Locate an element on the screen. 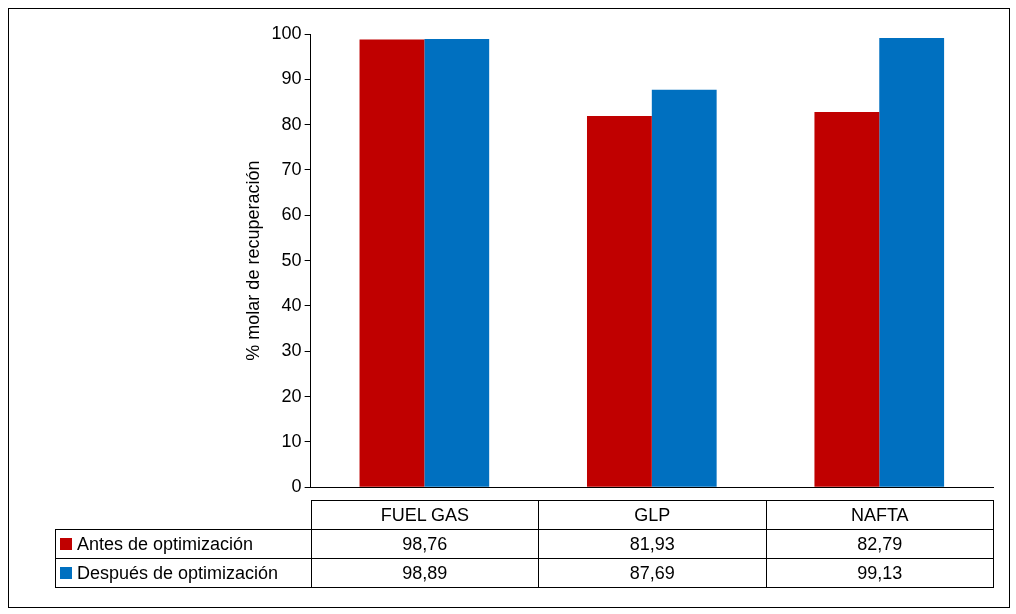  y-tick-label: 30 is located at coordinates (291, 350).